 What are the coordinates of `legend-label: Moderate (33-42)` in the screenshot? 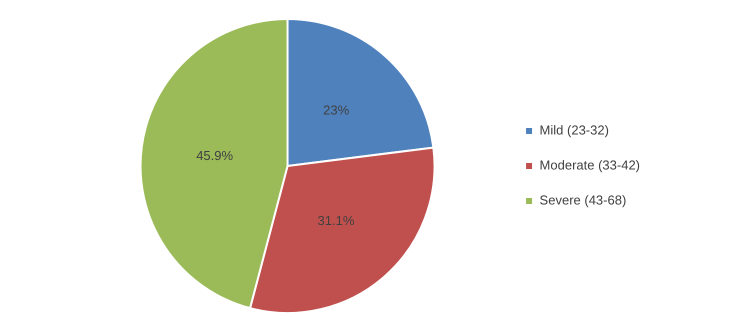 It's located at (590, 165).